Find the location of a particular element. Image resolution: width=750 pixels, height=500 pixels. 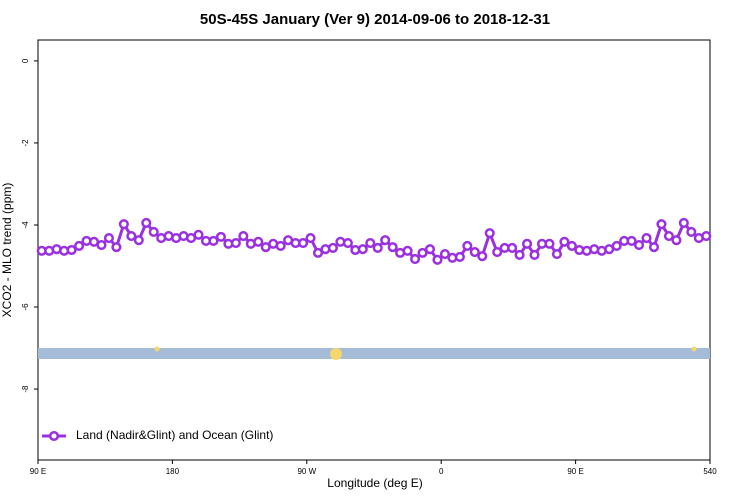

y-tick-label: -8 is located at coordinates (25, 389).